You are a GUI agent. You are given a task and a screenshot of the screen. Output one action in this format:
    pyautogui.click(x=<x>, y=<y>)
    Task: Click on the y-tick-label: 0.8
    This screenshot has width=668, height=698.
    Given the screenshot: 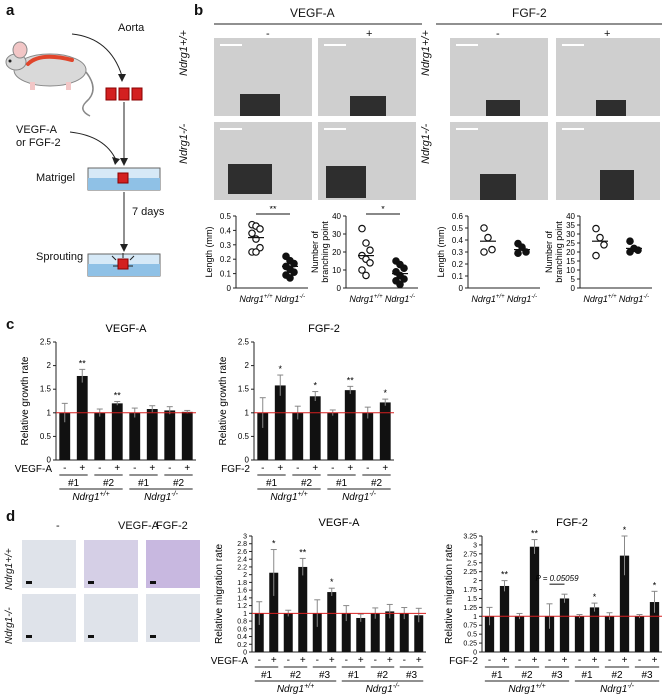 What is the action you would take?
    pyautogui.click(x=242, y=622)
    